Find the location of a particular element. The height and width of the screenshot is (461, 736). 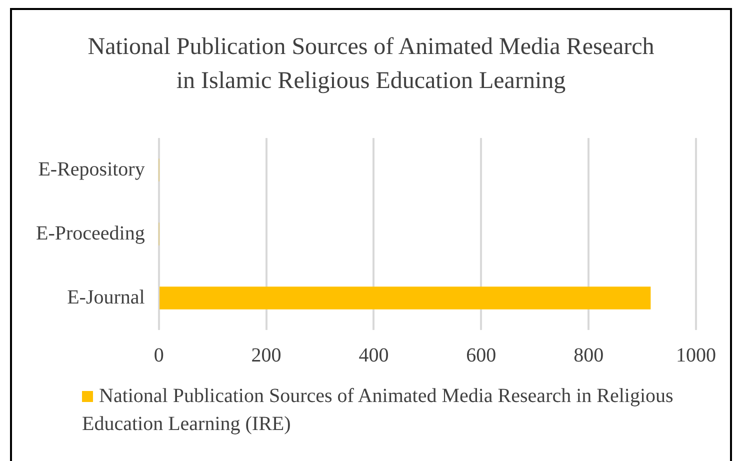

x-tick-label: 200 is located at coordinates (266, 355).